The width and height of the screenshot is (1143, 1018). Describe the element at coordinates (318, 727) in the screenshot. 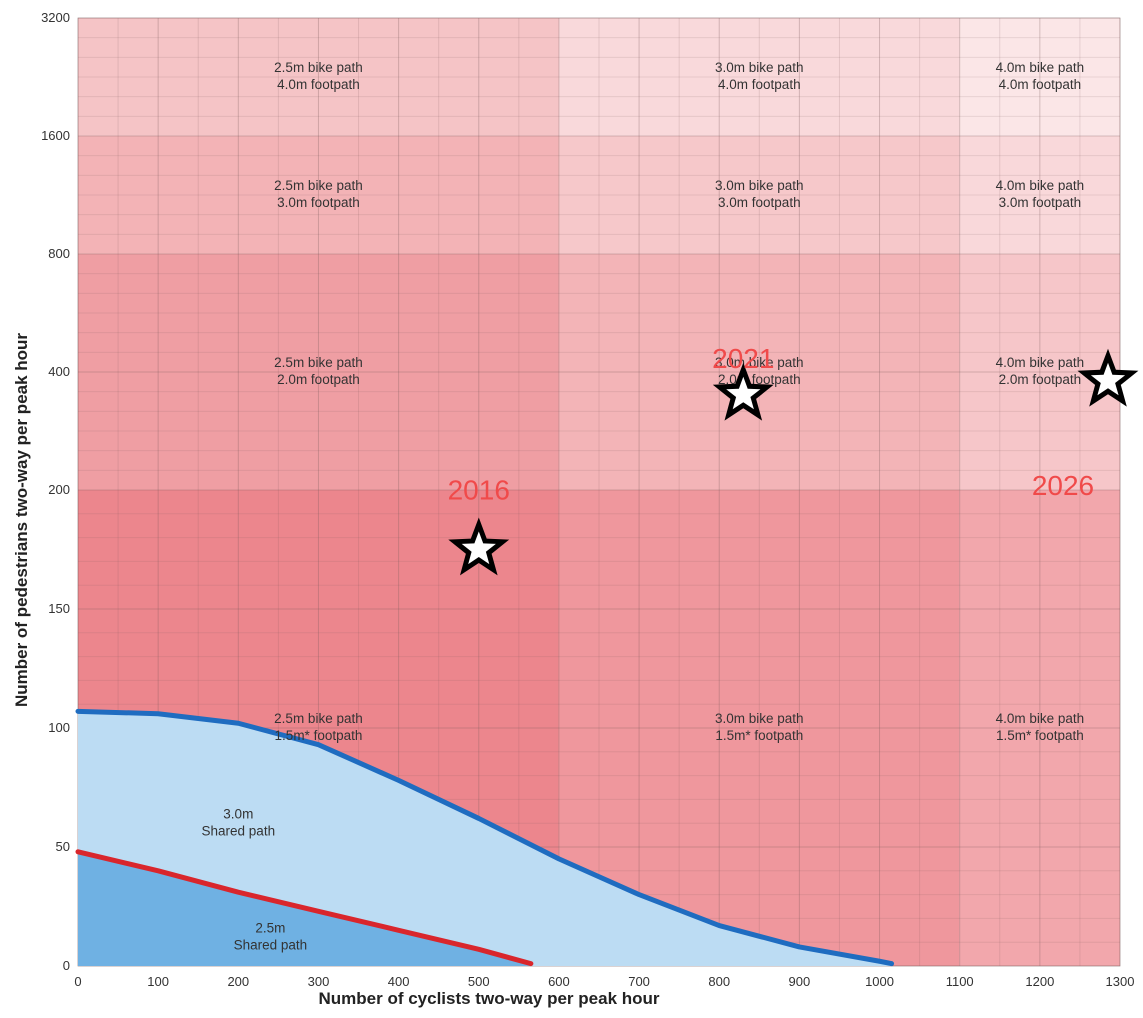

I see `zone-label-9: 2.5m bike path 1.5m* footpath` at that location.